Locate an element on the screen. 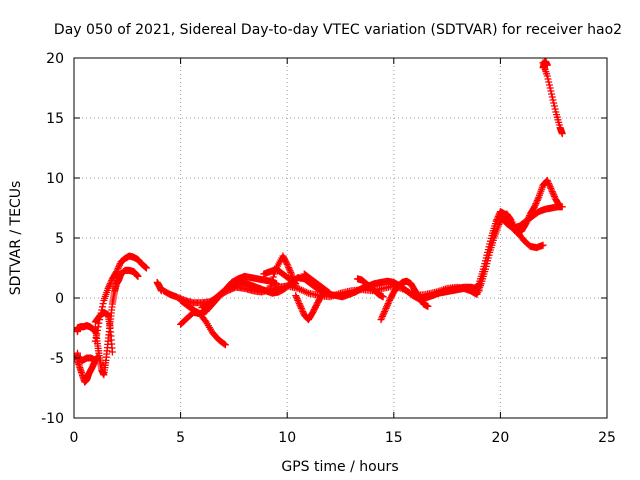 The height and width of the screenshot is (480, 640). series-trace-v is located at coordinates (545, 65).